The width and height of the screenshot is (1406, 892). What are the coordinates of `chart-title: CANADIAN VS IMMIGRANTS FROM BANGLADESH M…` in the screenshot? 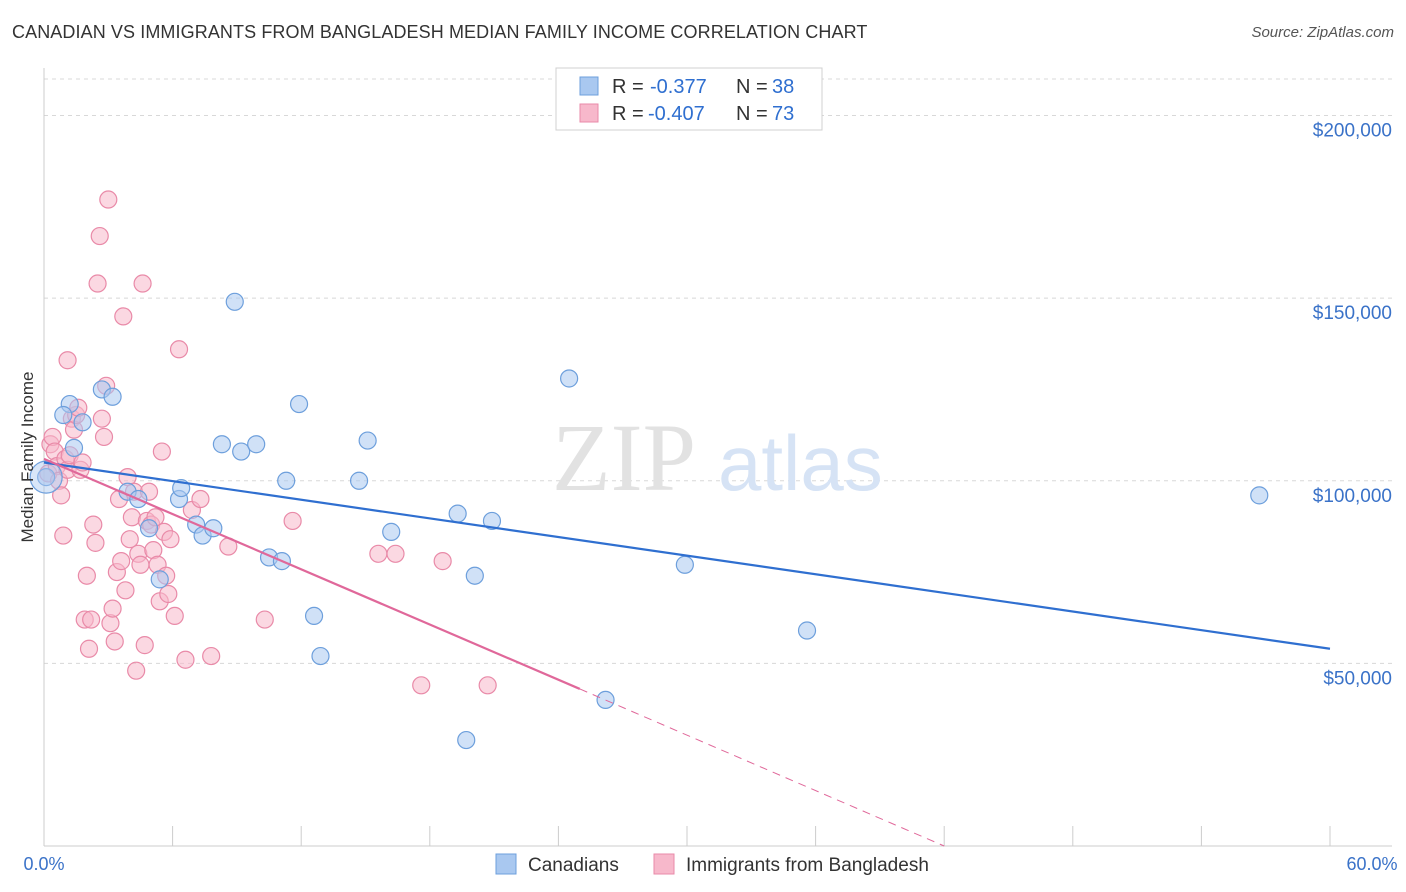 It's located at (440, 32).